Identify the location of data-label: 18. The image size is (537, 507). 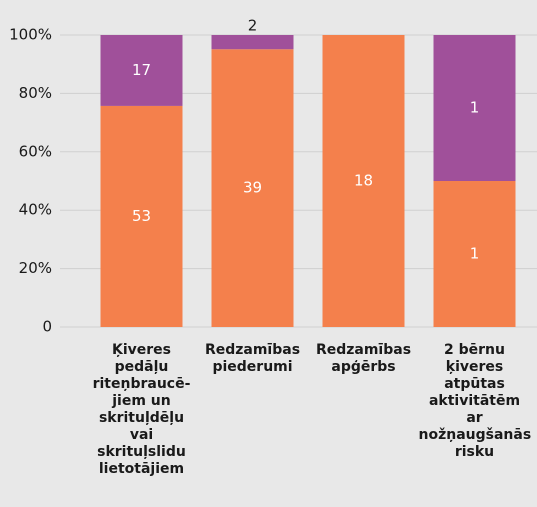
(363, 181).